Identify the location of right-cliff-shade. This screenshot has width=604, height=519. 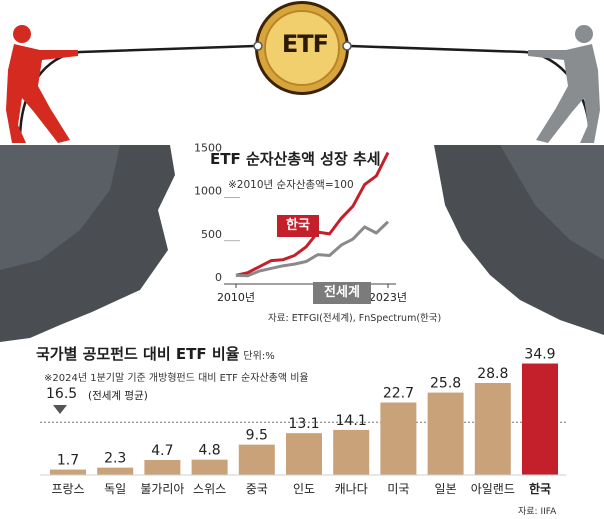
(552, 202).